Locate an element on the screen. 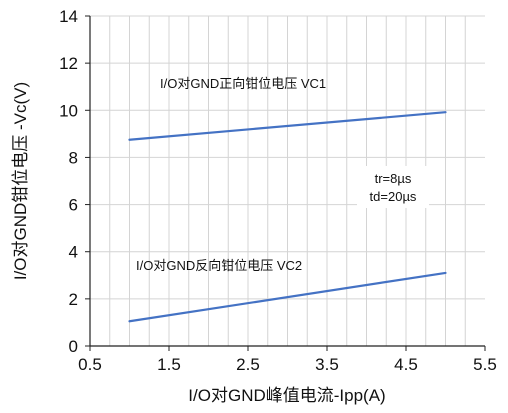 Image resolution: width=508 pixels, height=413 pixels. annotation-td: td=20µs is located at coordinates (393, 196).